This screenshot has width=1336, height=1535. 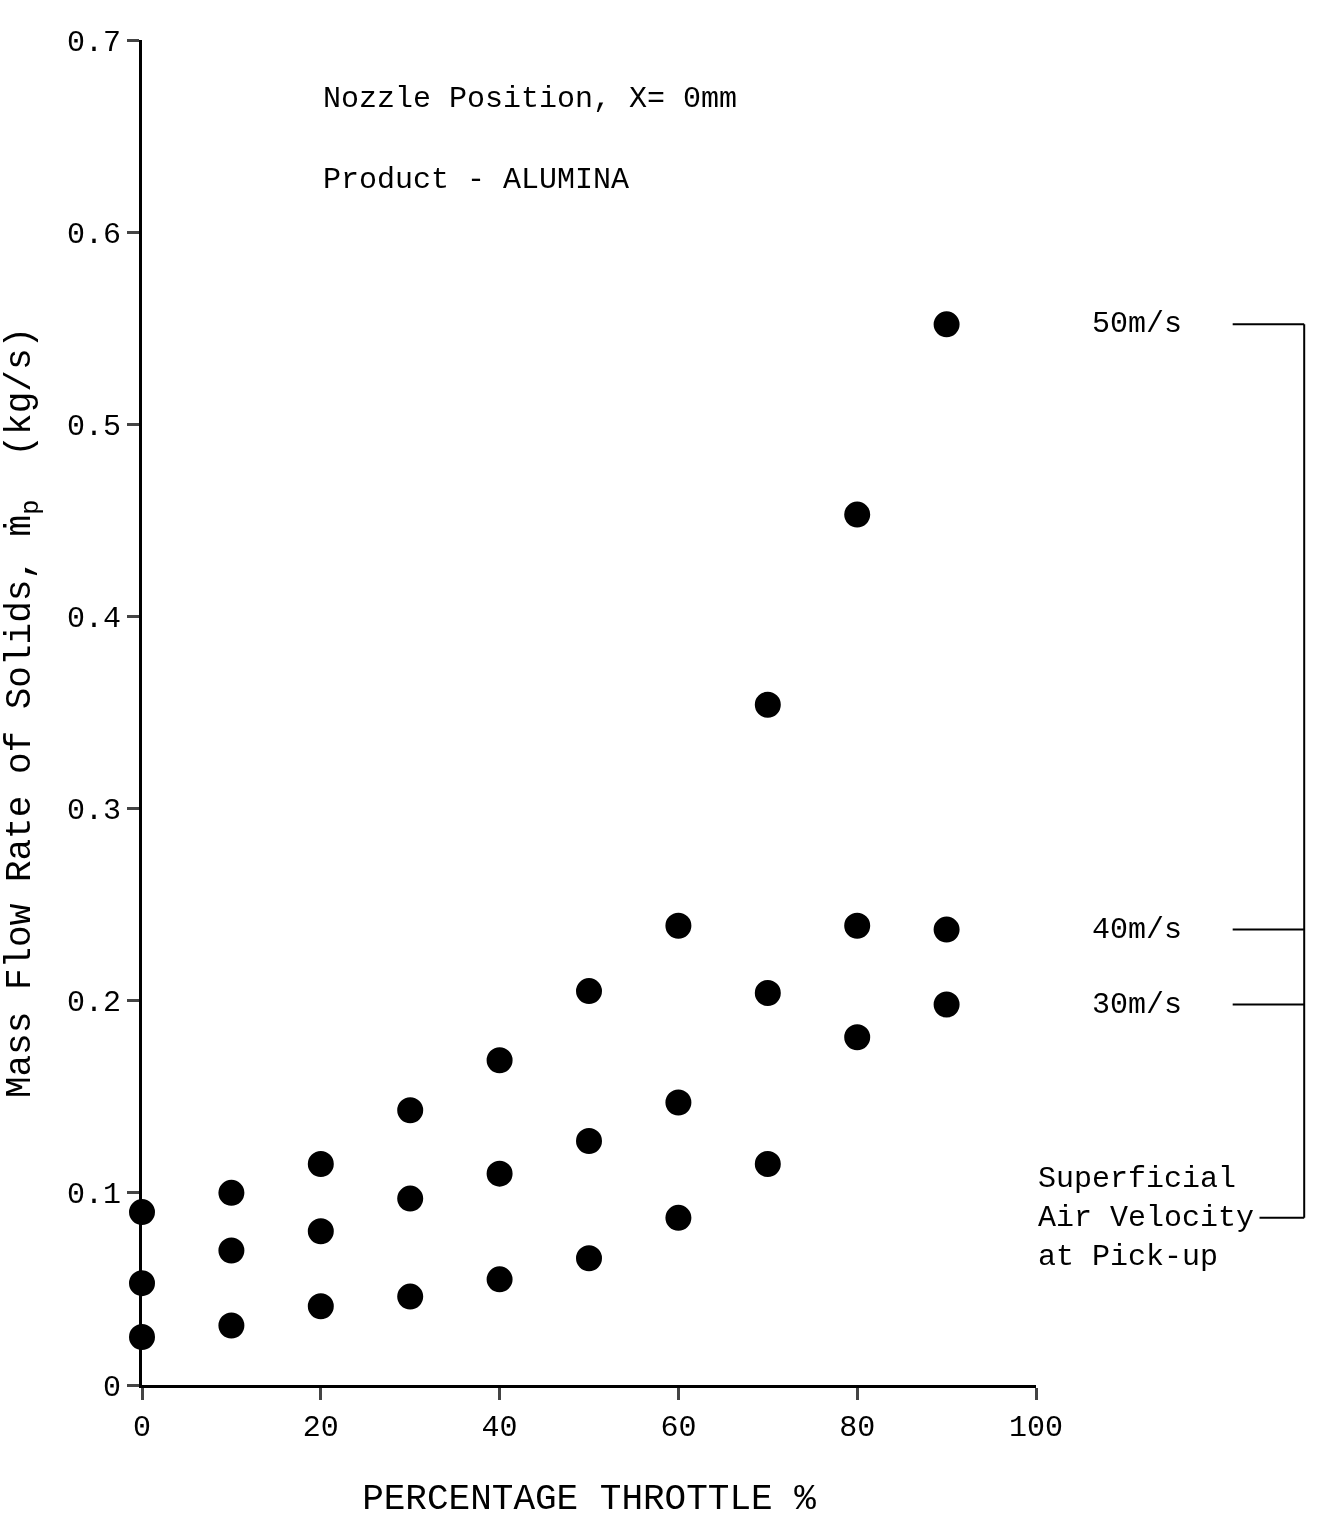 What do you see at coordinates (857, 1428) in the screenshot?
I see `x-tick-label: 80` at bounding box center [857, 1428].